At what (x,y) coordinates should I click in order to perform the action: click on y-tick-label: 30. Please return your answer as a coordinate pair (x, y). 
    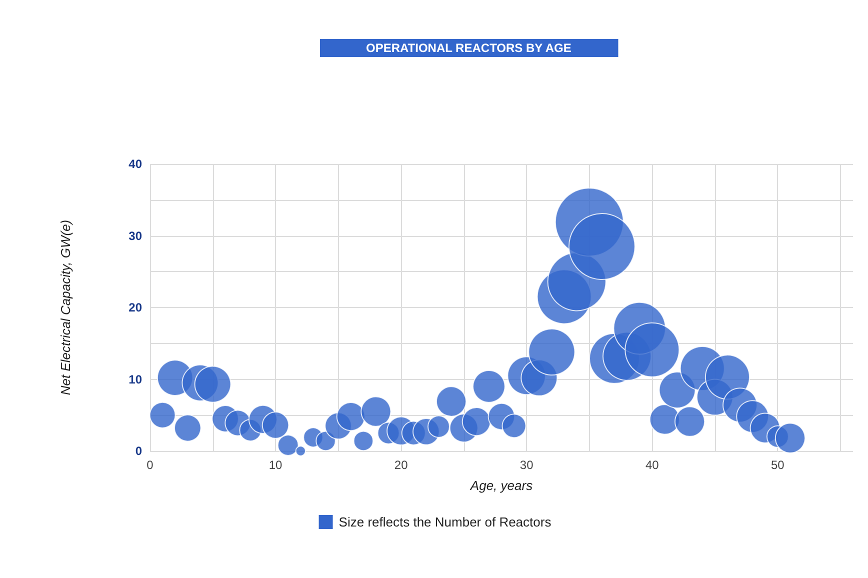
    Looking at the image, I should click on (135, 235).